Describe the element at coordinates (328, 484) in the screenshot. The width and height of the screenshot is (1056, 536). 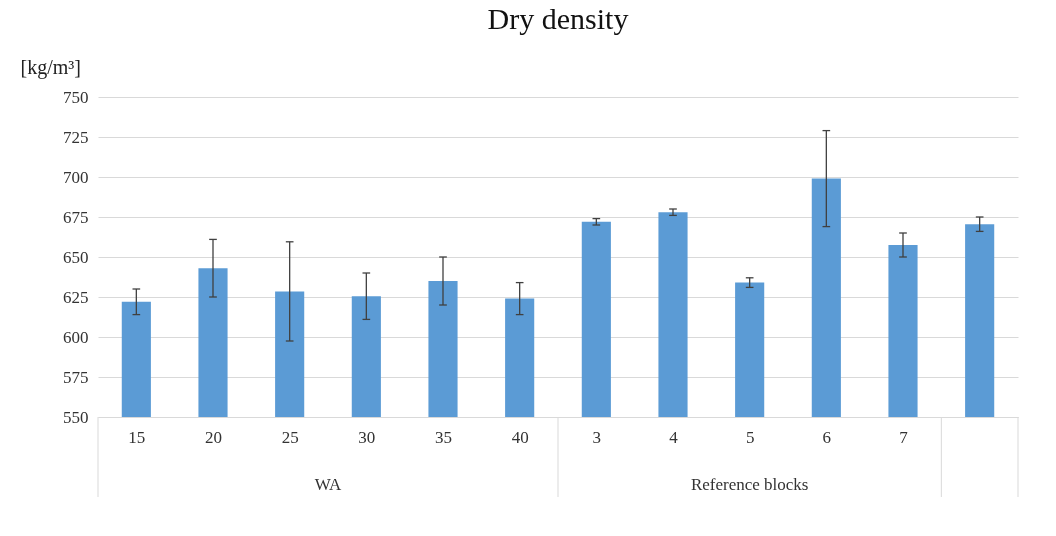
I see `text: WA` at that location.